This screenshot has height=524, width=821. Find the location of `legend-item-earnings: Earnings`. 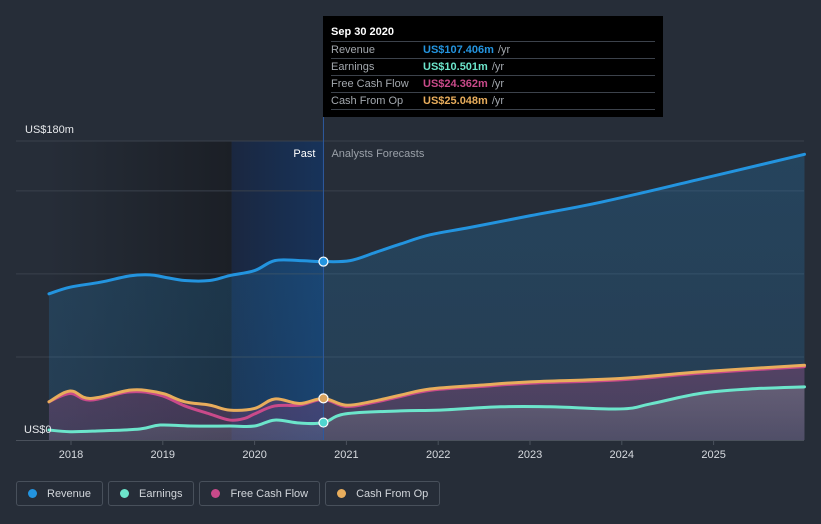

legend-item-earnings: Earnings is located at coordinates (151, 493).